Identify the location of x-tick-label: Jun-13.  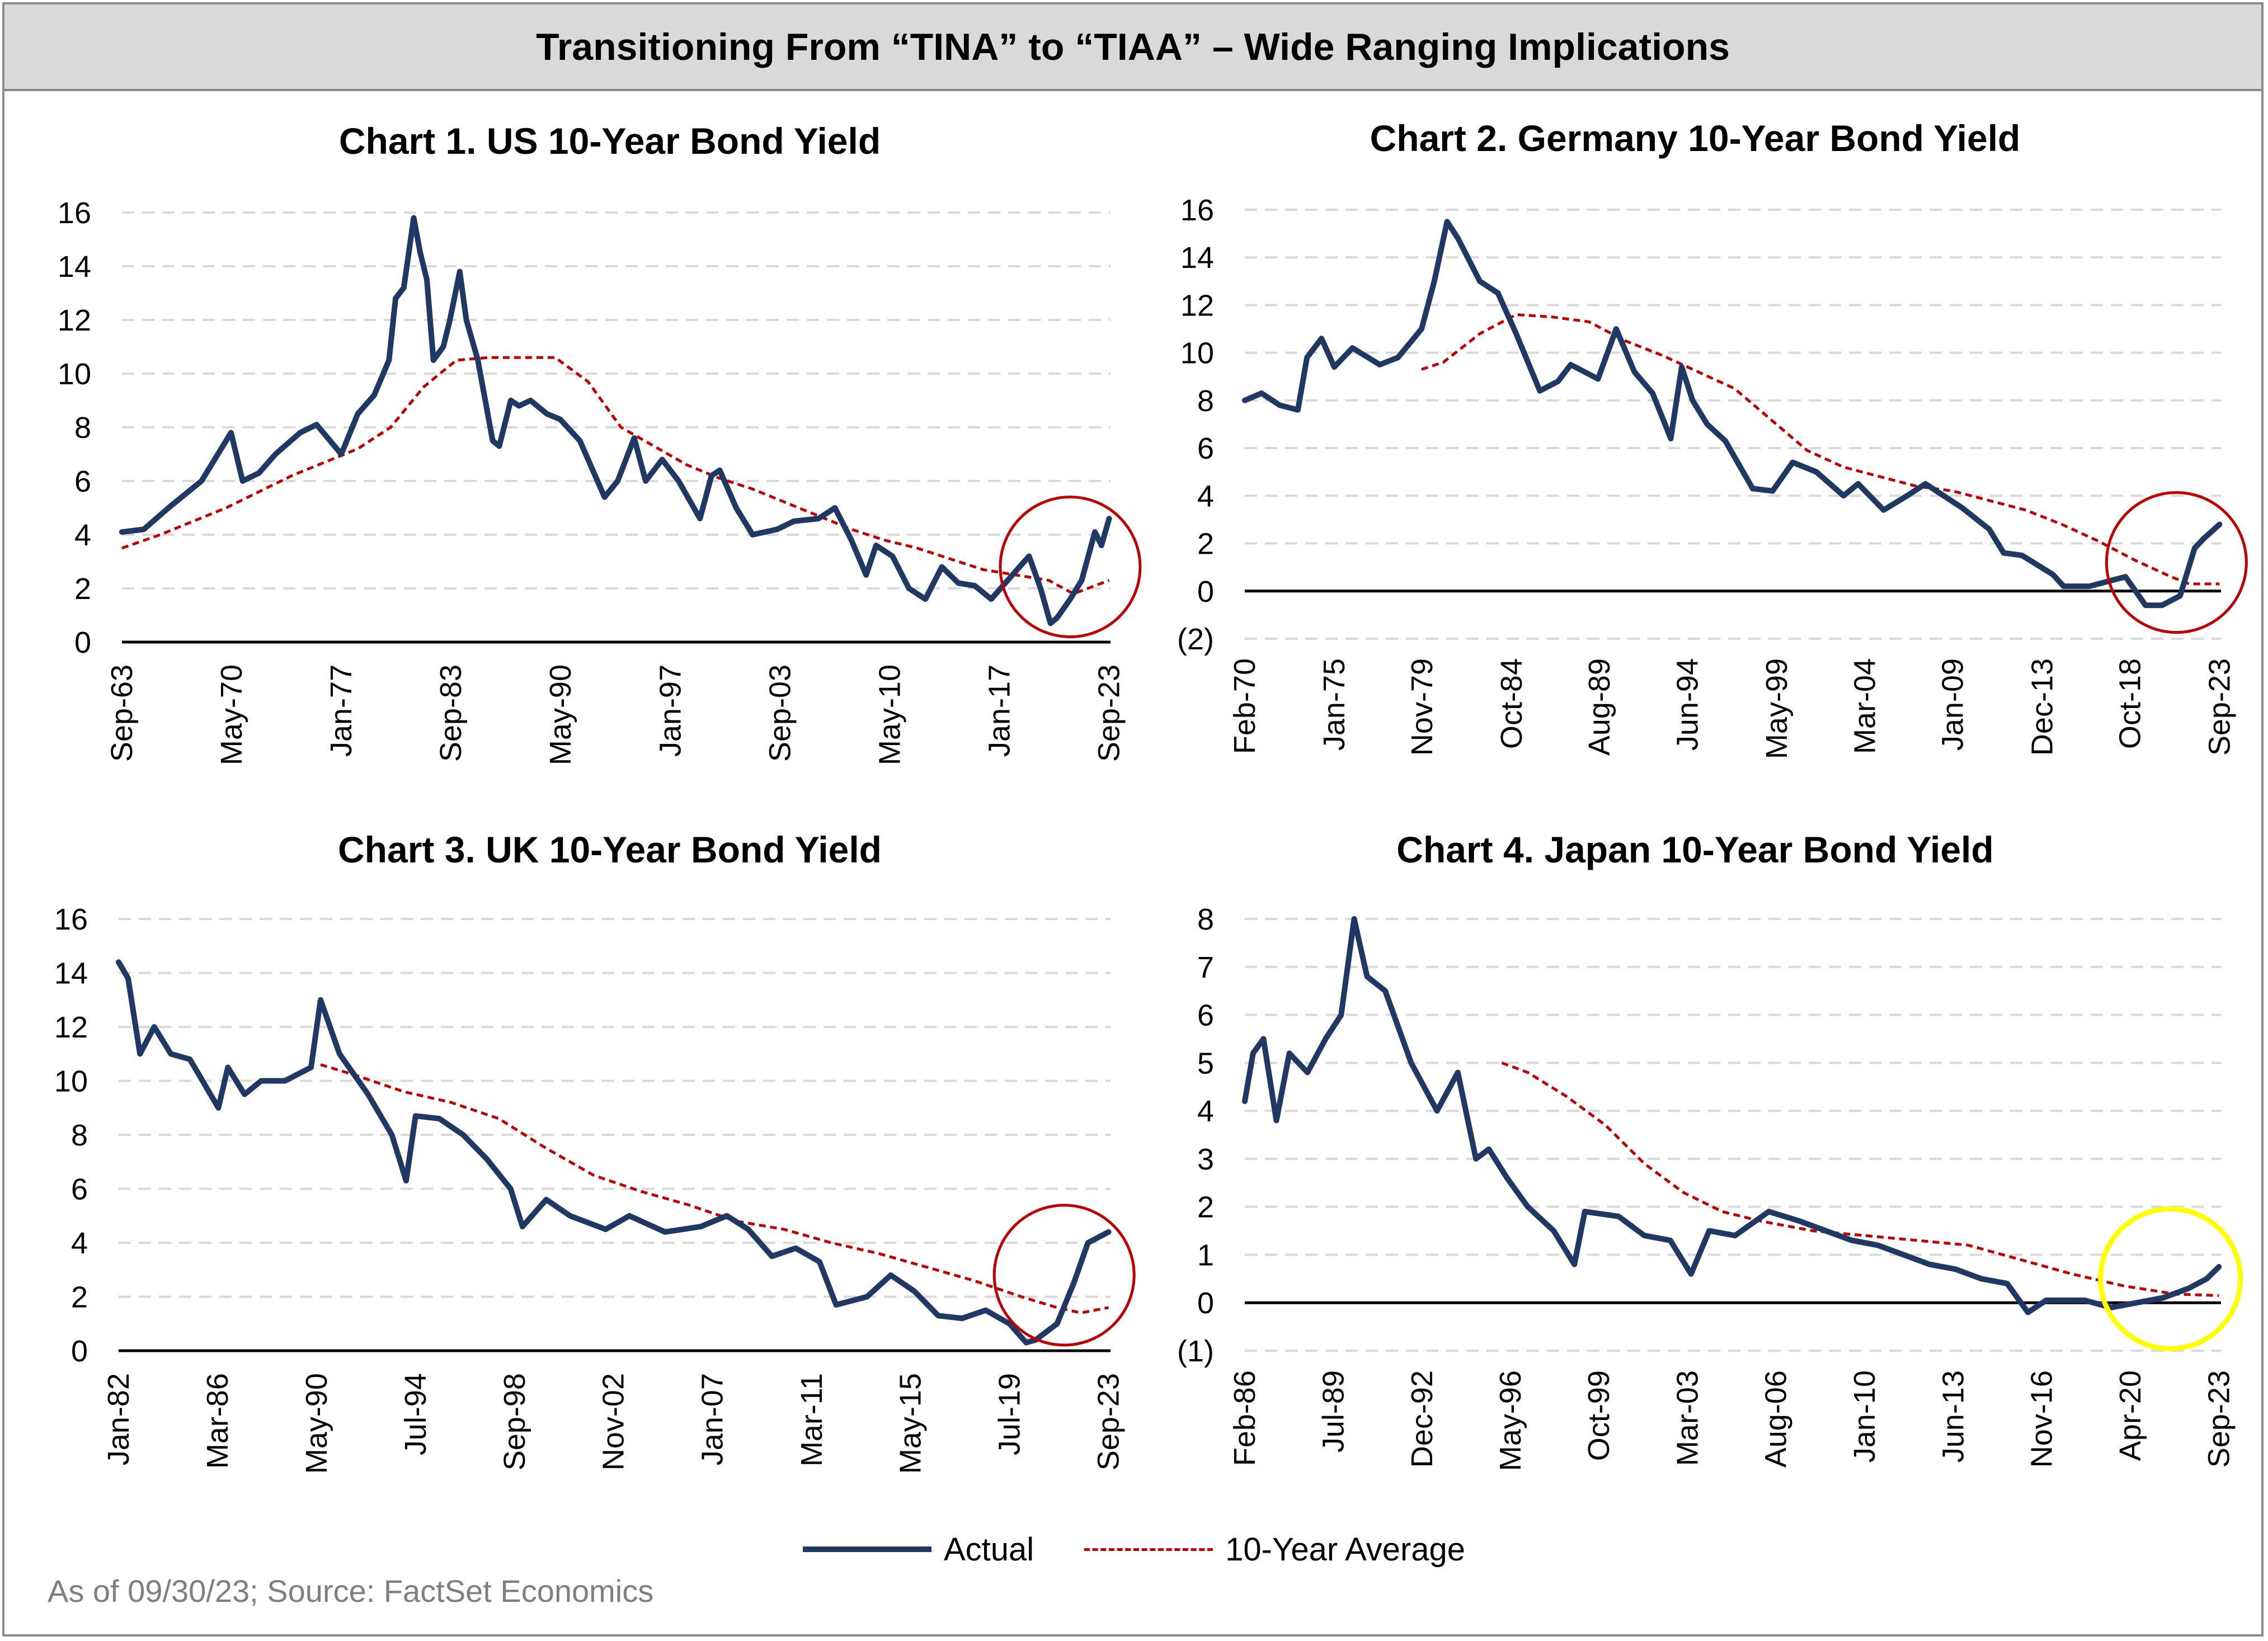
(1953, 1416).